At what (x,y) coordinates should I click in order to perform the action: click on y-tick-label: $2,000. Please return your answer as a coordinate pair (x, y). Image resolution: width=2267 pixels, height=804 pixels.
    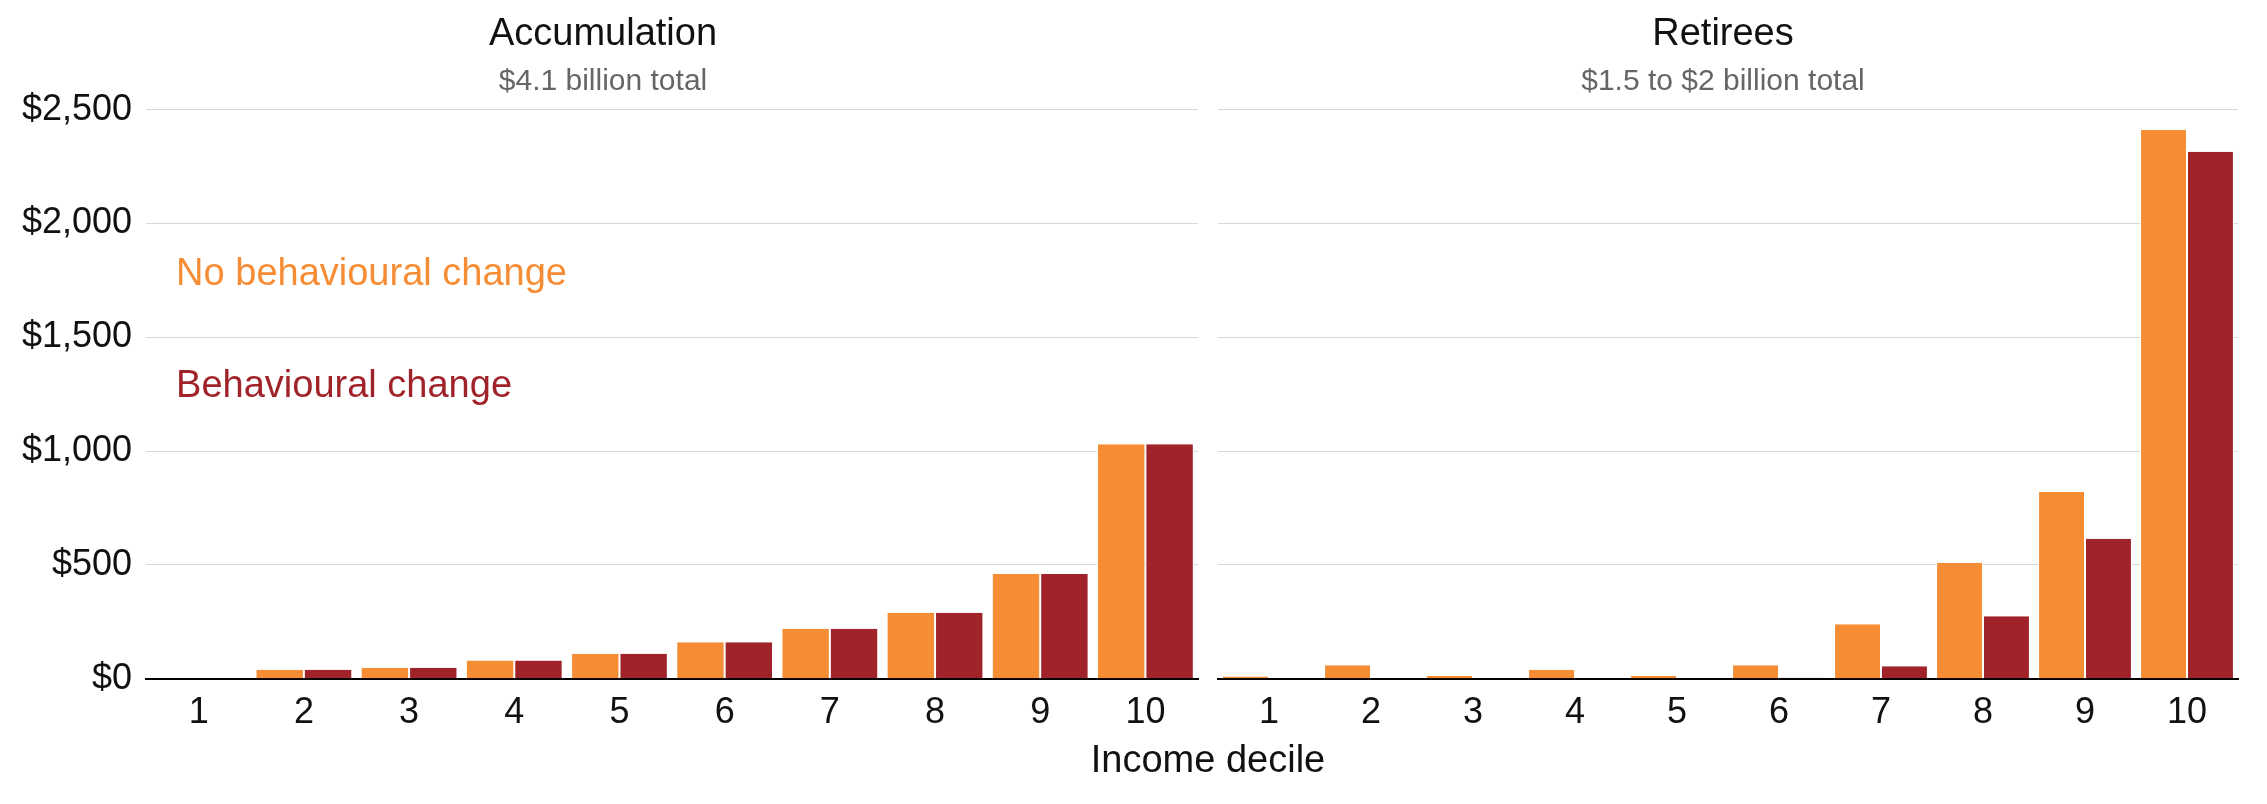
    Looking at the image, I should click on (77, 221).